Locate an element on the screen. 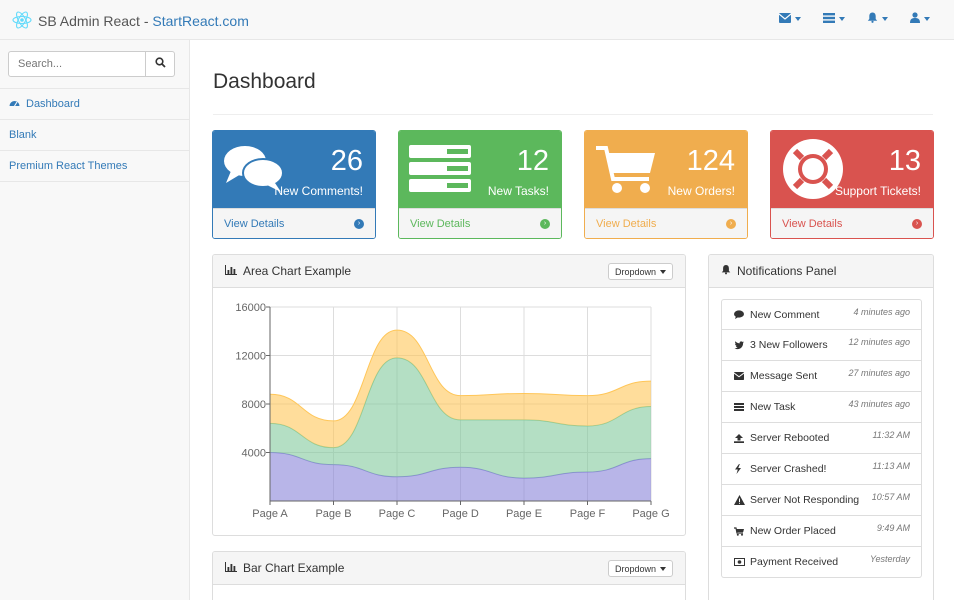  x-tick-label: Page C is located at coordinates (397, 514).